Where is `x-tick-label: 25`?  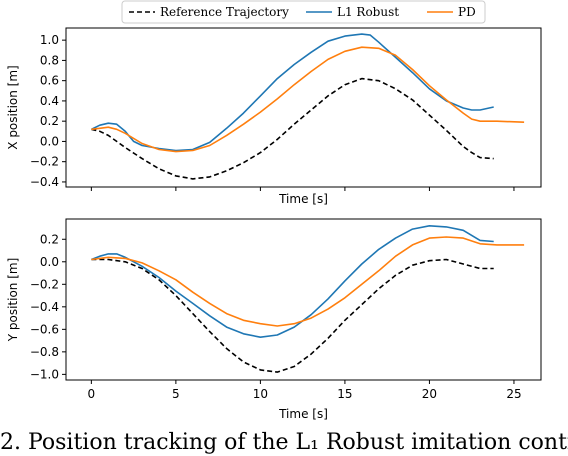
x-tick-label: 25 is located at coordinates (513, 394).